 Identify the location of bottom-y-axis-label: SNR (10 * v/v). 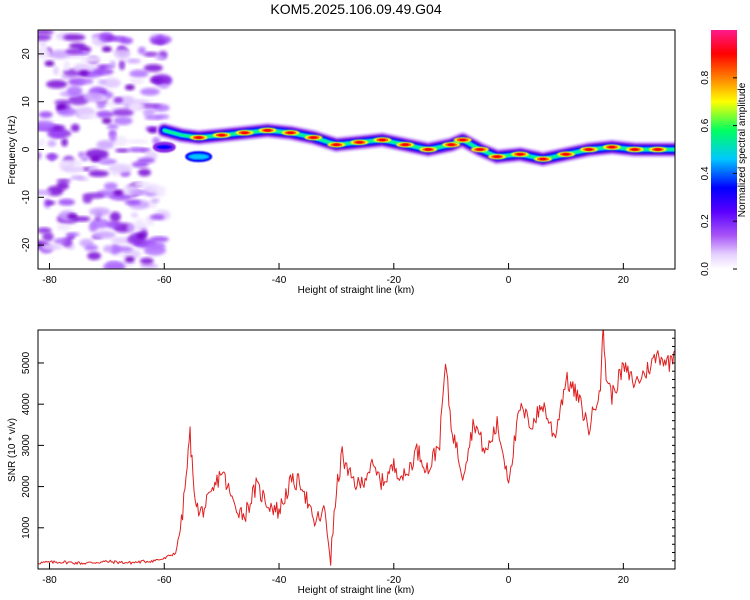
(12, 450).